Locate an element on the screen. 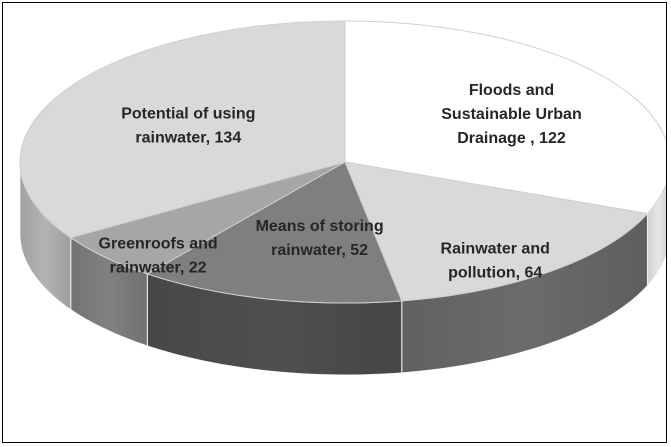 Image resolution: width=671 pixels, height=447 pixels. slice-label-line: rainwater, 134 is located at coordinates (188, 138).